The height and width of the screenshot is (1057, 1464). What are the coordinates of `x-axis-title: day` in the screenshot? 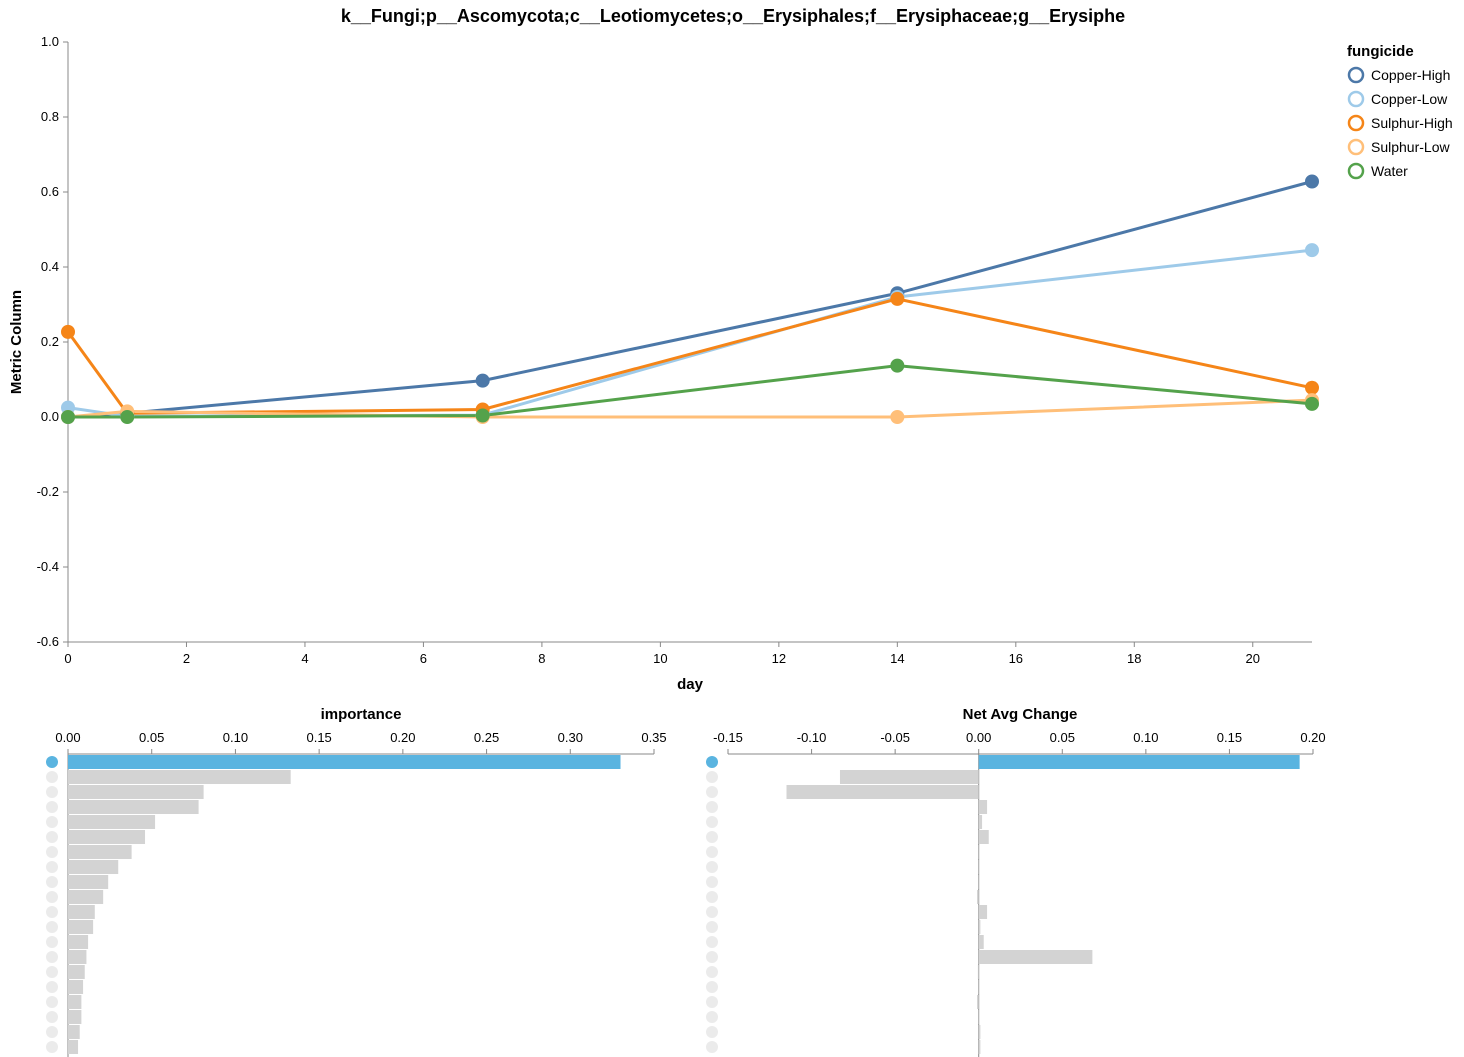 It's located at (690, 684).